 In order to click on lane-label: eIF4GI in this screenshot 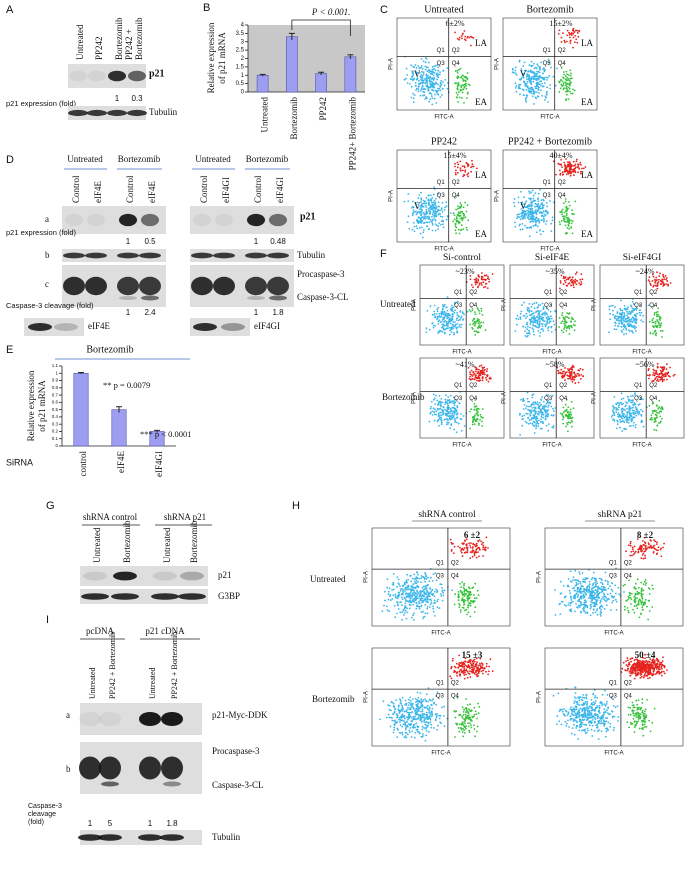, I will do `click(226, 190)`.